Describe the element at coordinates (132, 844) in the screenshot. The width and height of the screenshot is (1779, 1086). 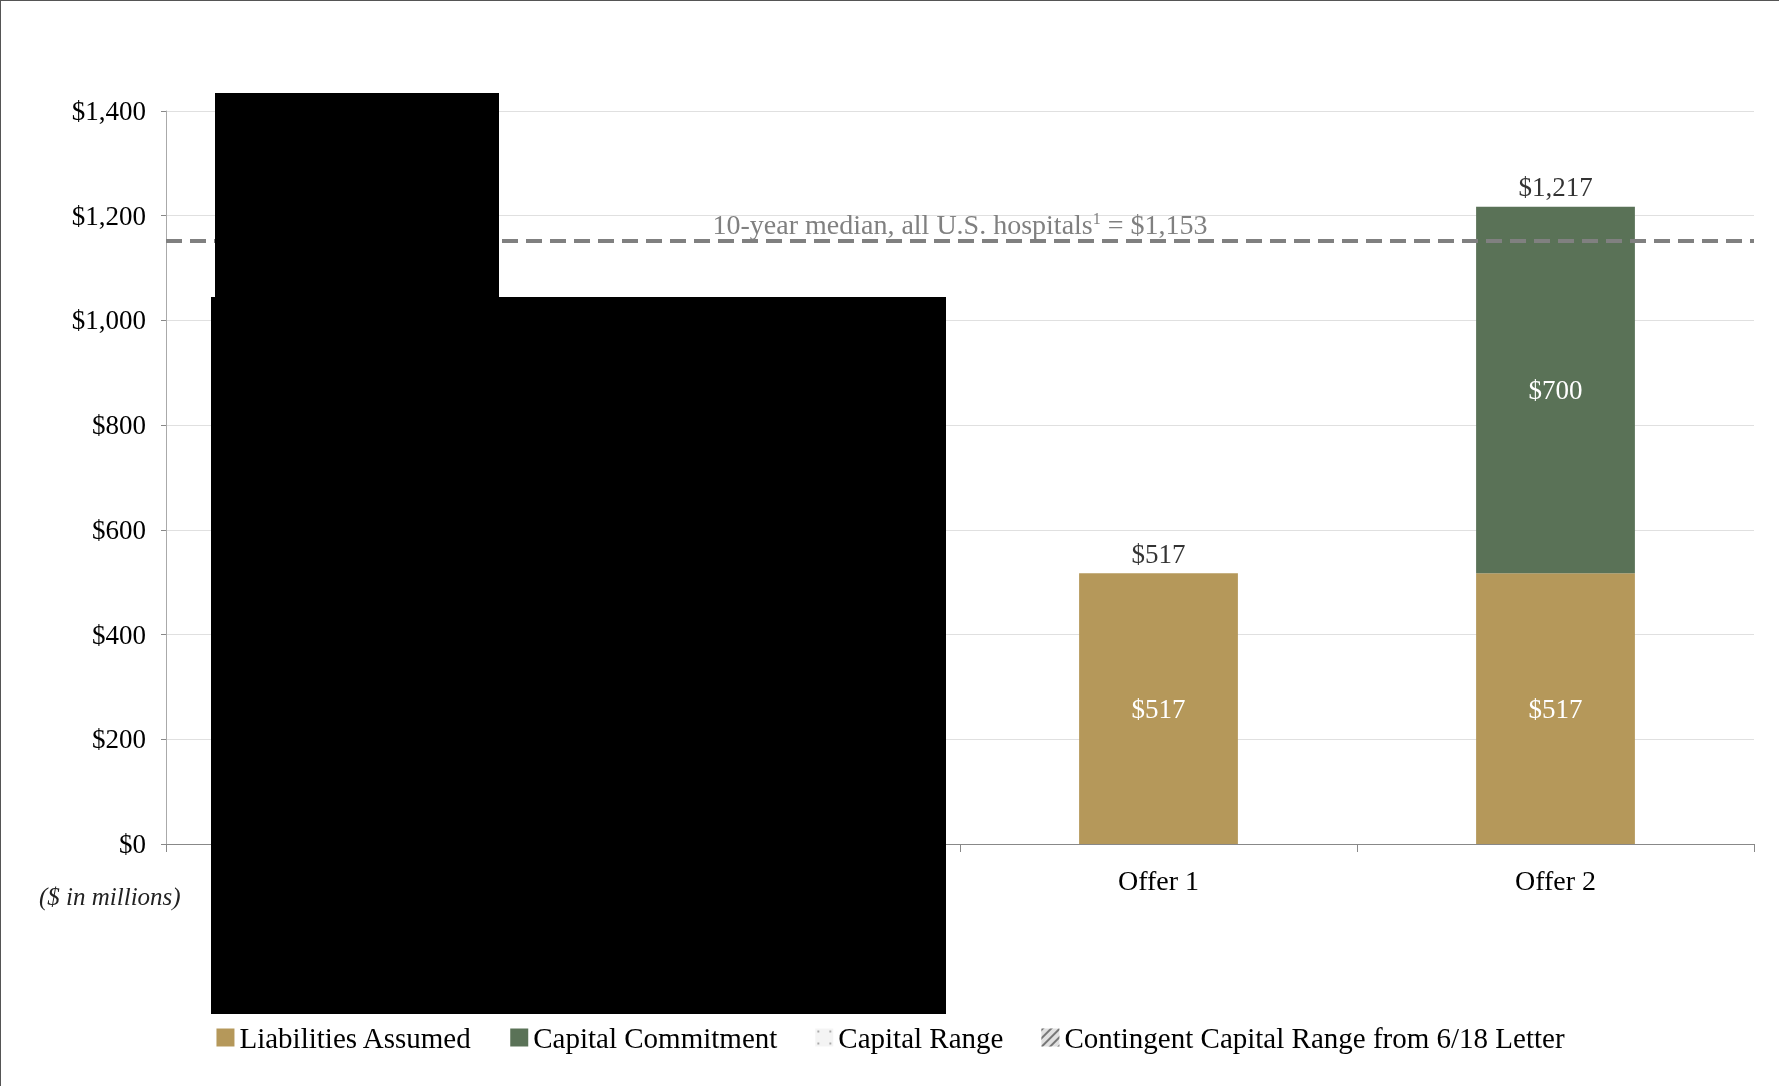
I see `y-tick-label: $0` at that location.